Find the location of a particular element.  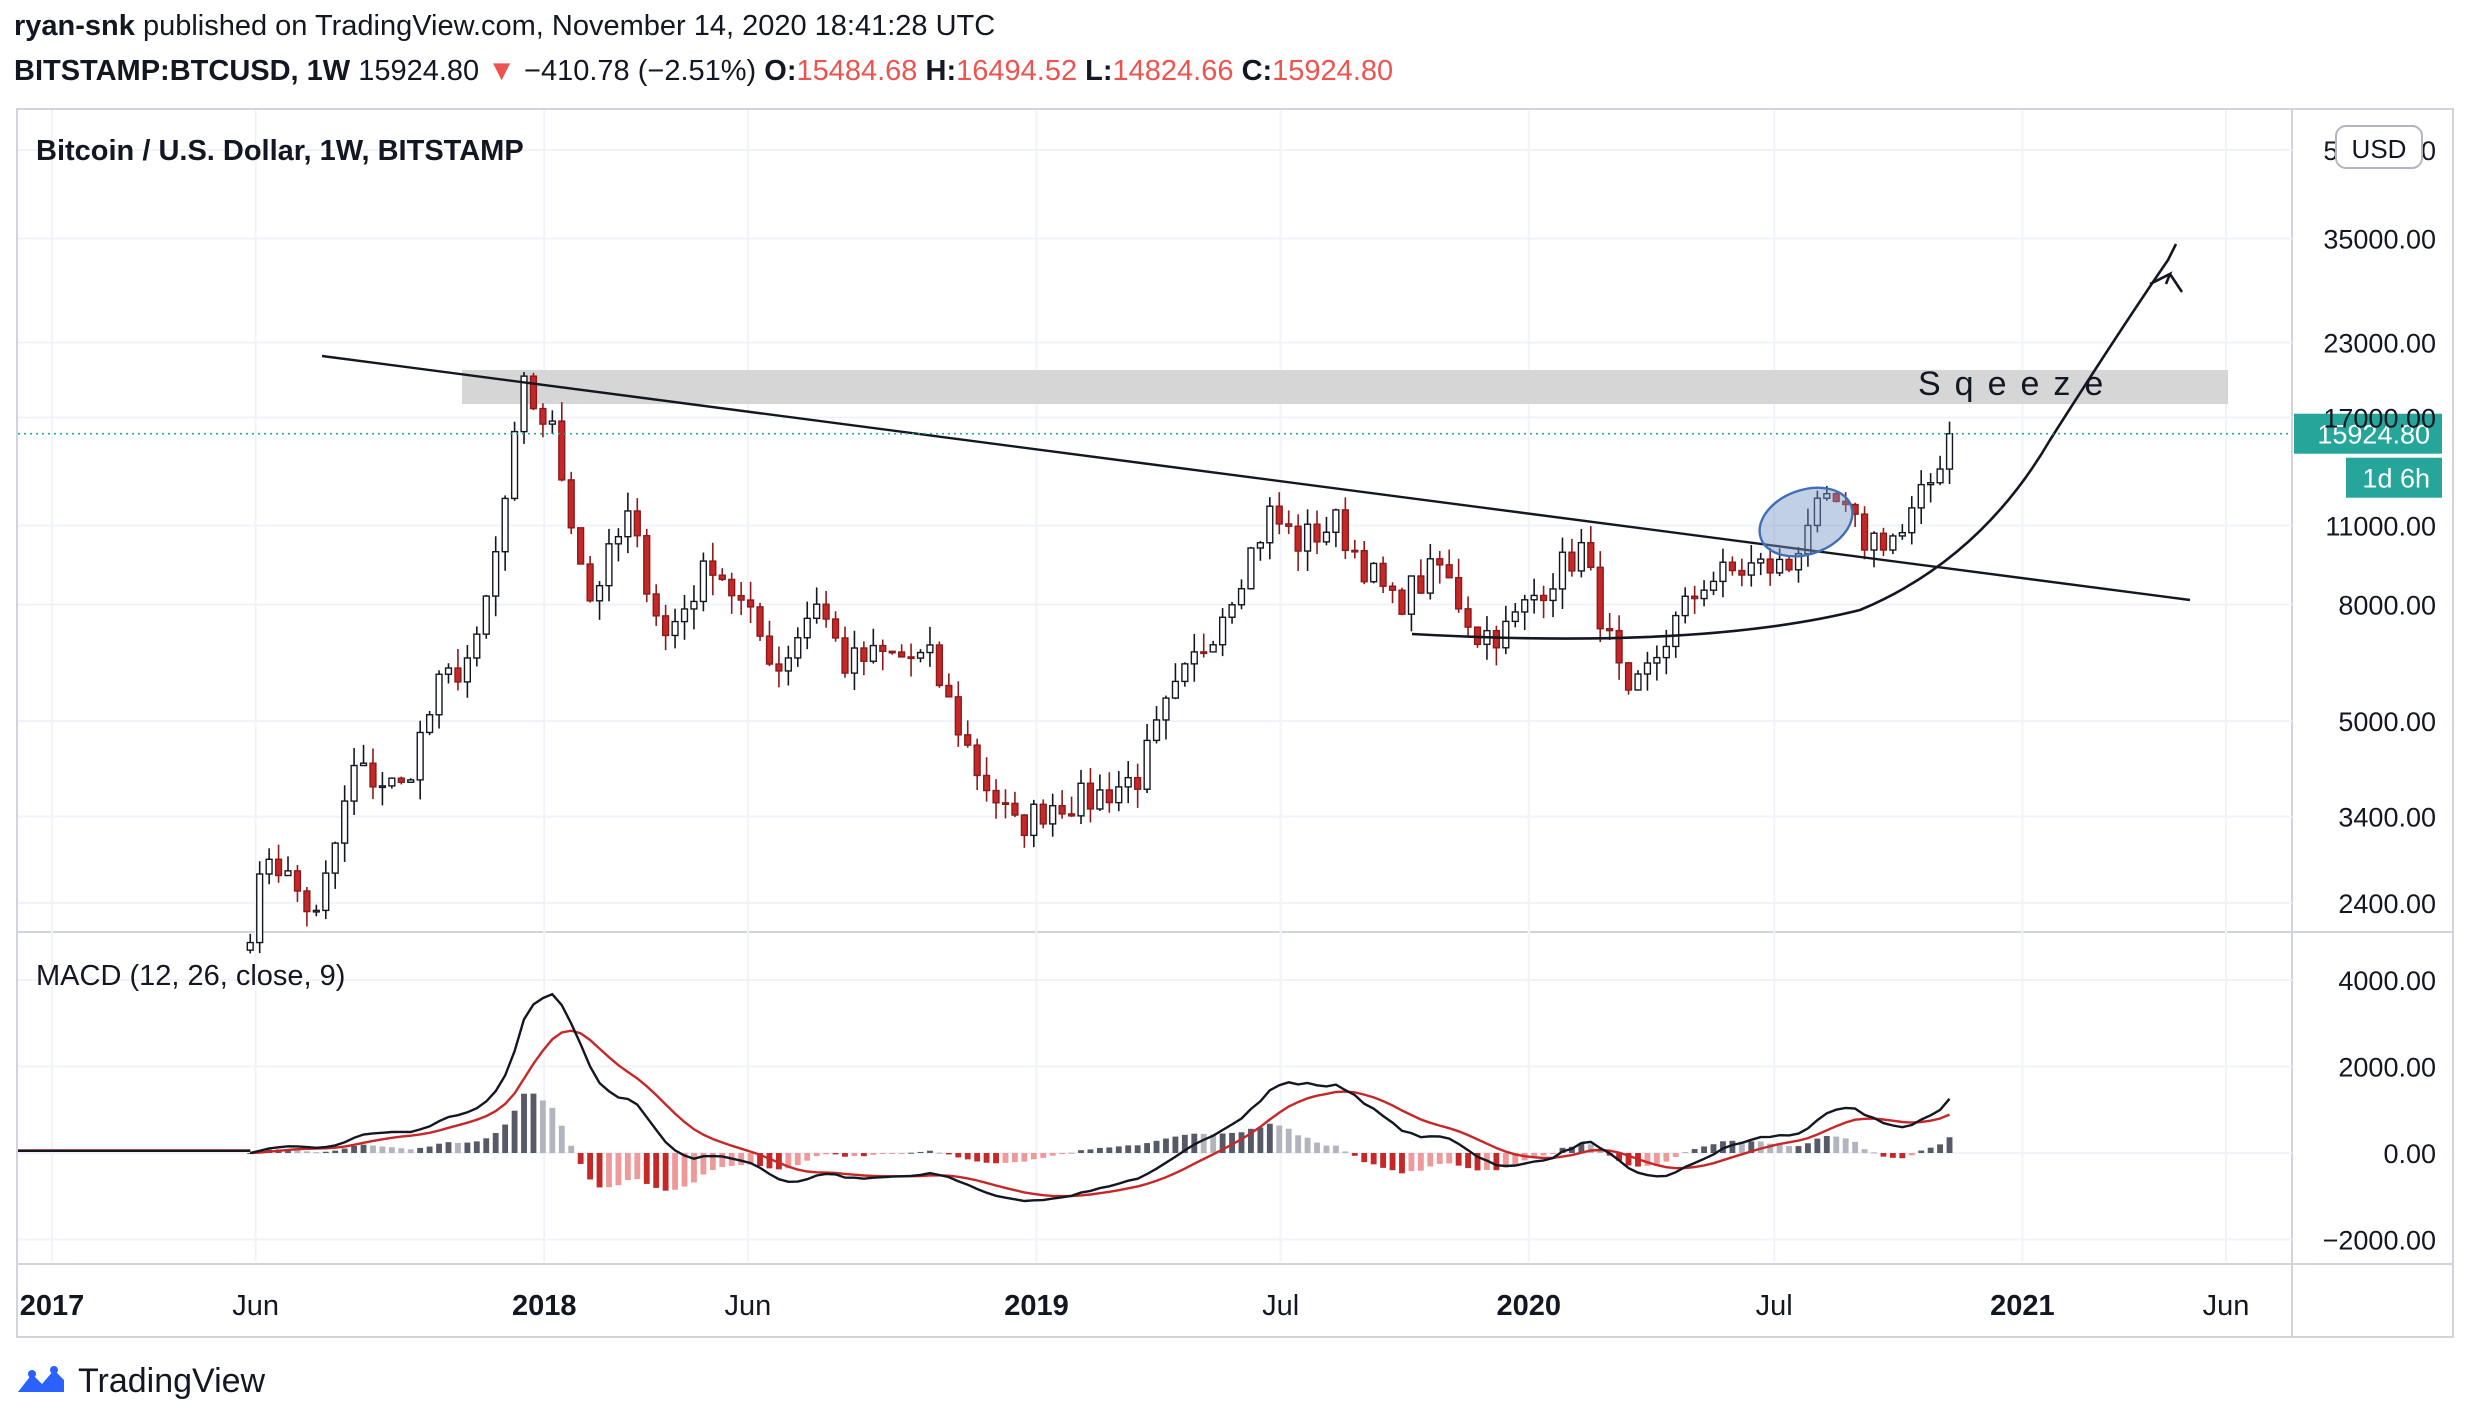

open-value: 15484.68 is located at coordinates (857, 71).